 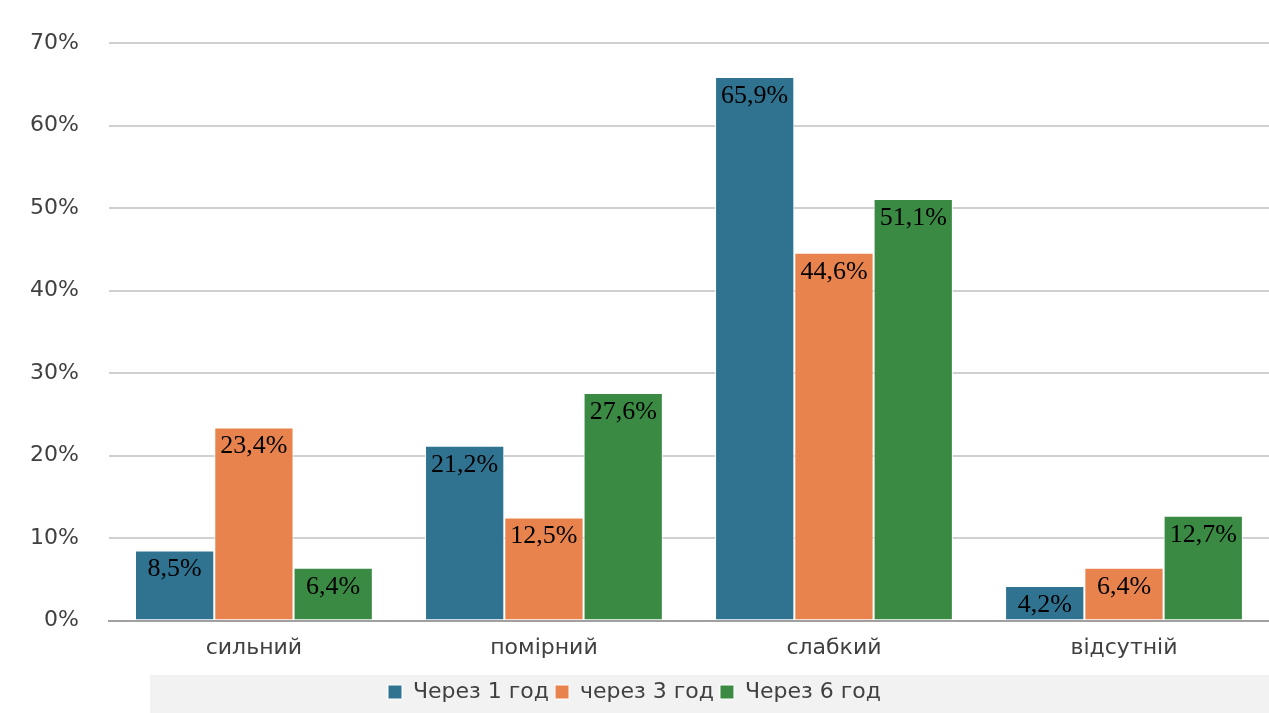 What do you see at coordinates (54, 206) in the screenshot?
I see `y-tick-label: 50%` at bounding box center [54, 206].